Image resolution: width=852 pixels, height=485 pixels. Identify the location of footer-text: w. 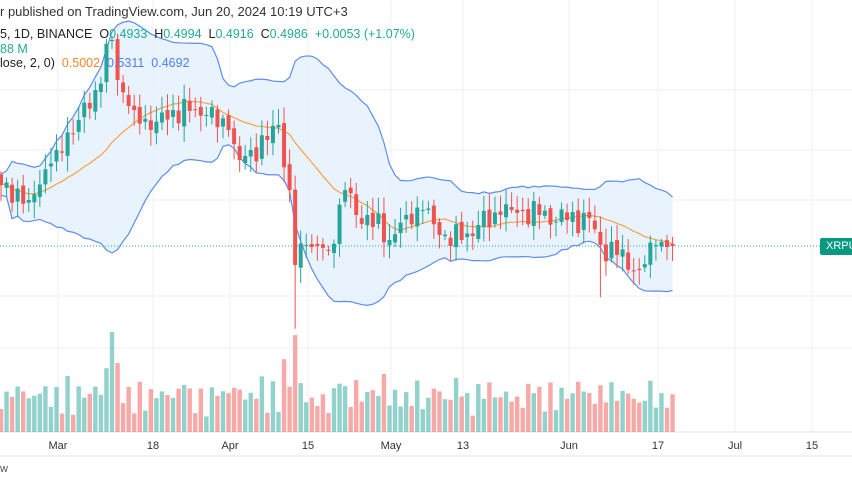
(4, 469).